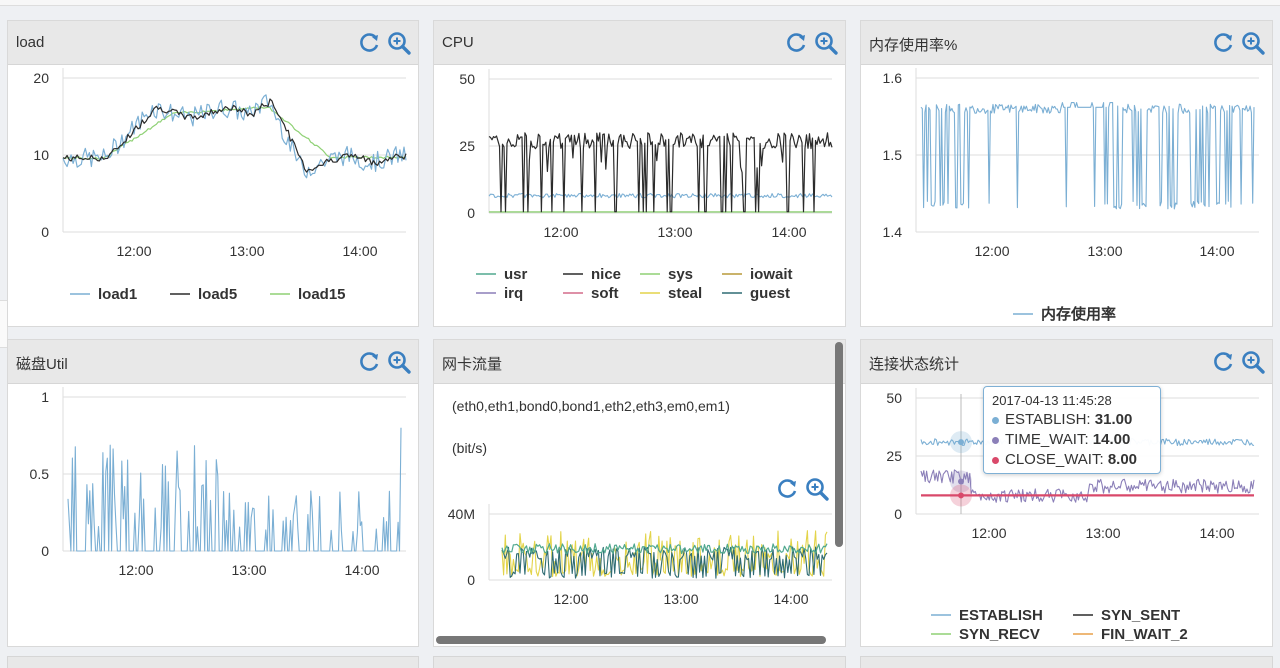 The width and height of the screenshot is (1280, 668). I want to click on panel-header: 磁盘Util, so click(213, 362).